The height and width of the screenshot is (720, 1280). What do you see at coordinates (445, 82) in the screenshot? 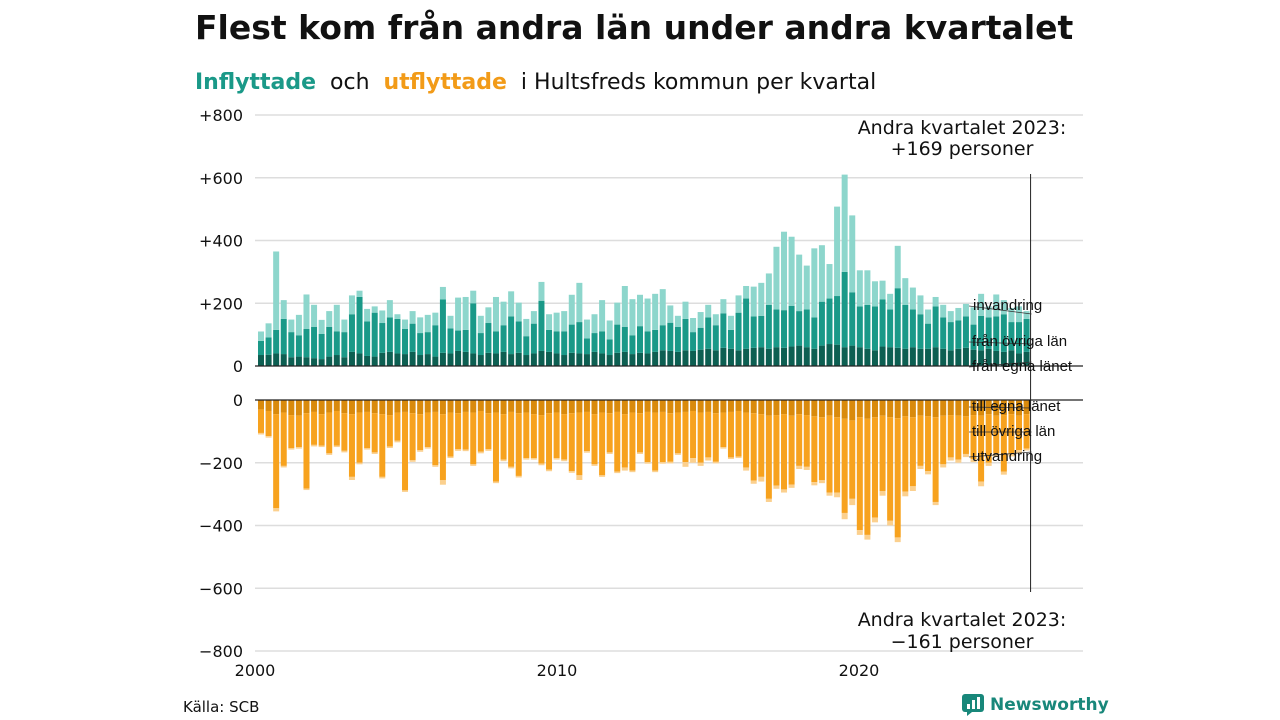
I see `subtitle-utflyttade: utflyttade` at bounding box center [445, 82].